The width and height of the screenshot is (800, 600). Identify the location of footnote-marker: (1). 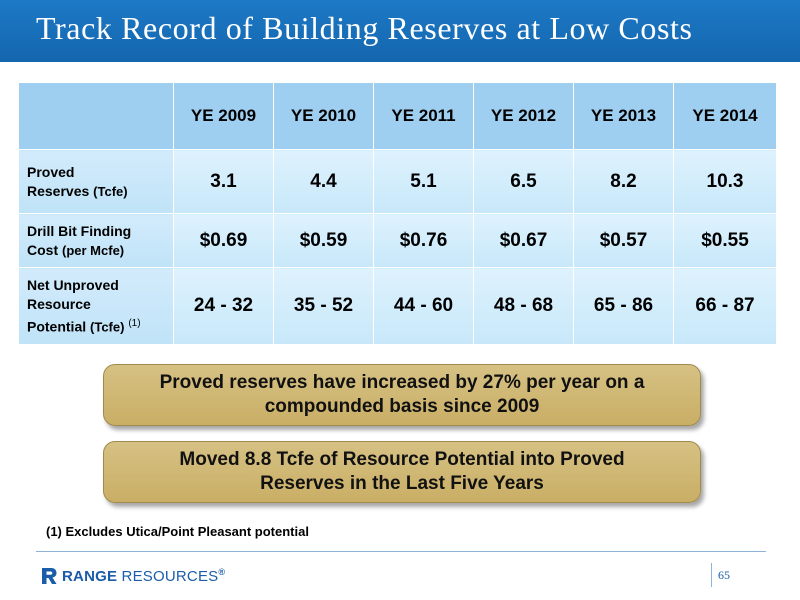
(134, 323).